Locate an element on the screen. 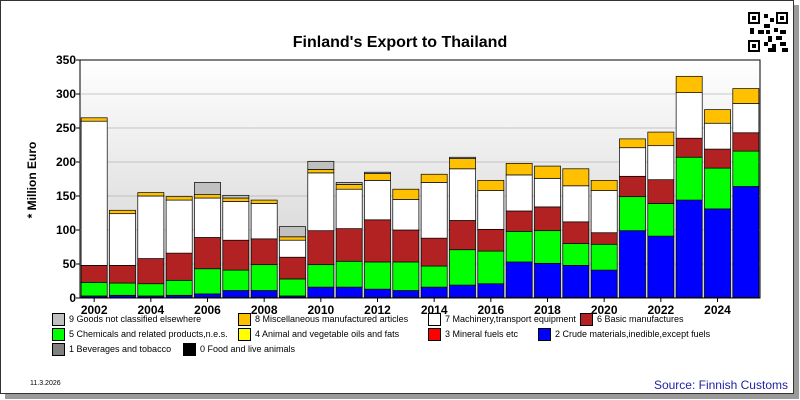  x-tick-label: 2014 is located at coordinates (434, 310).